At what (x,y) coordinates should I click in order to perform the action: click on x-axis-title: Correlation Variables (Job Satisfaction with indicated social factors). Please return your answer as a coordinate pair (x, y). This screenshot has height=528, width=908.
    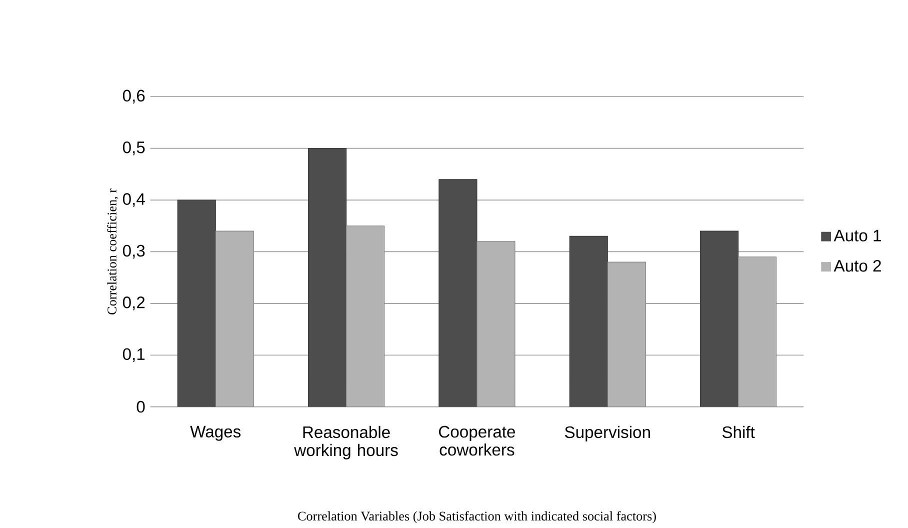
    Looking at the image, I should click on (477, 517).